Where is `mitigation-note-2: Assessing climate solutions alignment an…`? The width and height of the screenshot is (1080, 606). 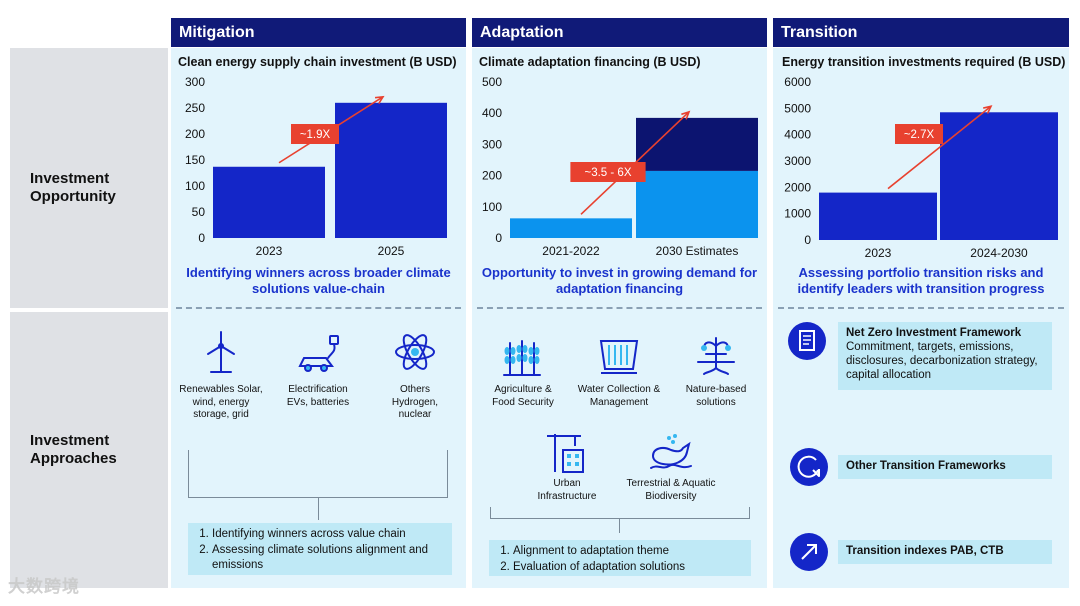 mitigation-note-2: Assessing climate solutions alignment an… is located at coordinates (328, 558).